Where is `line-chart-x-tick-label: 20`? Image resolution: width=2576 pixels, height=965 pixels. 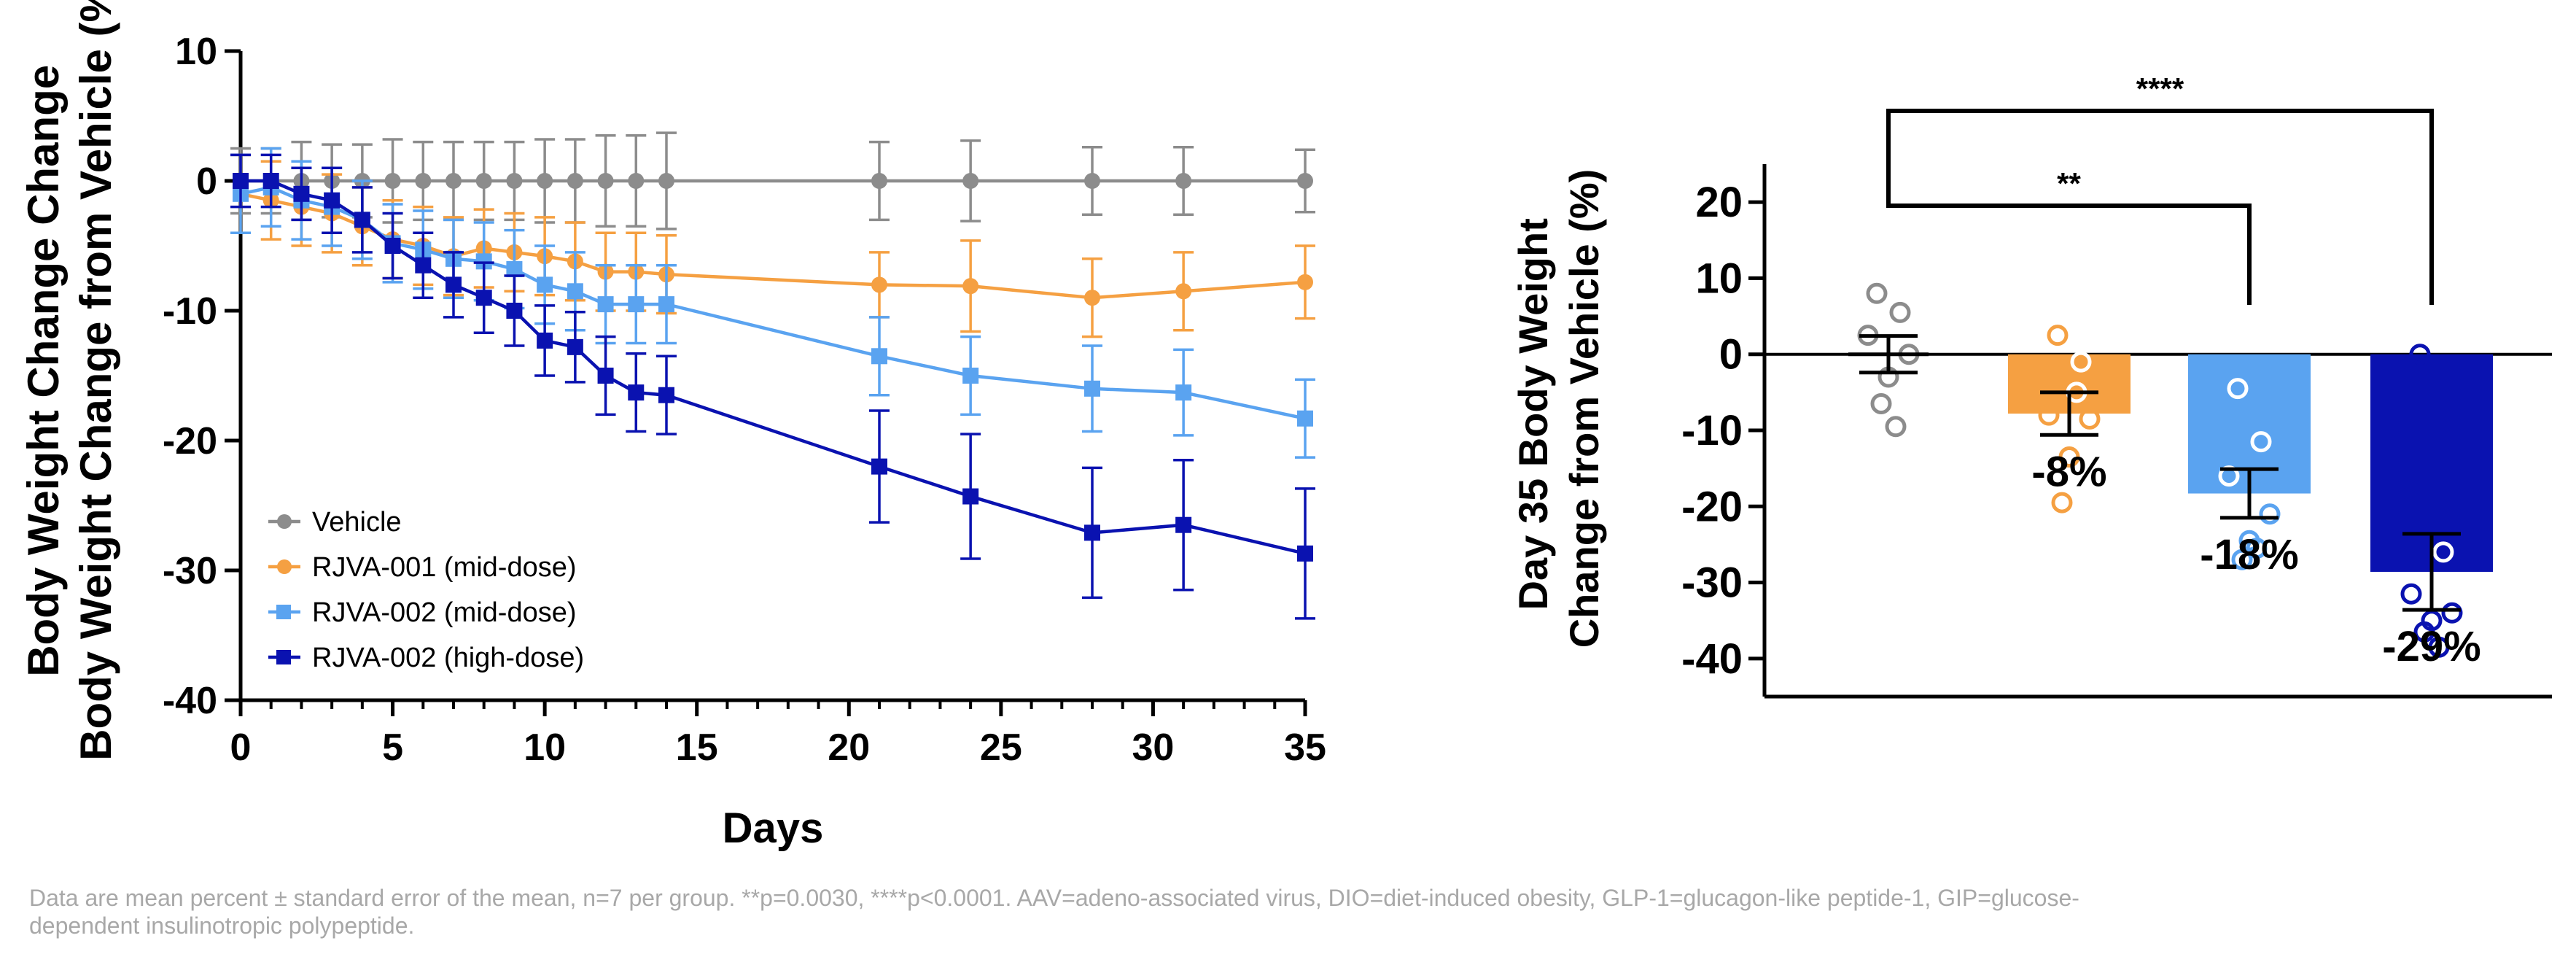
line-chart-x-tick-label: 20 is located at coordinates (849, 747).